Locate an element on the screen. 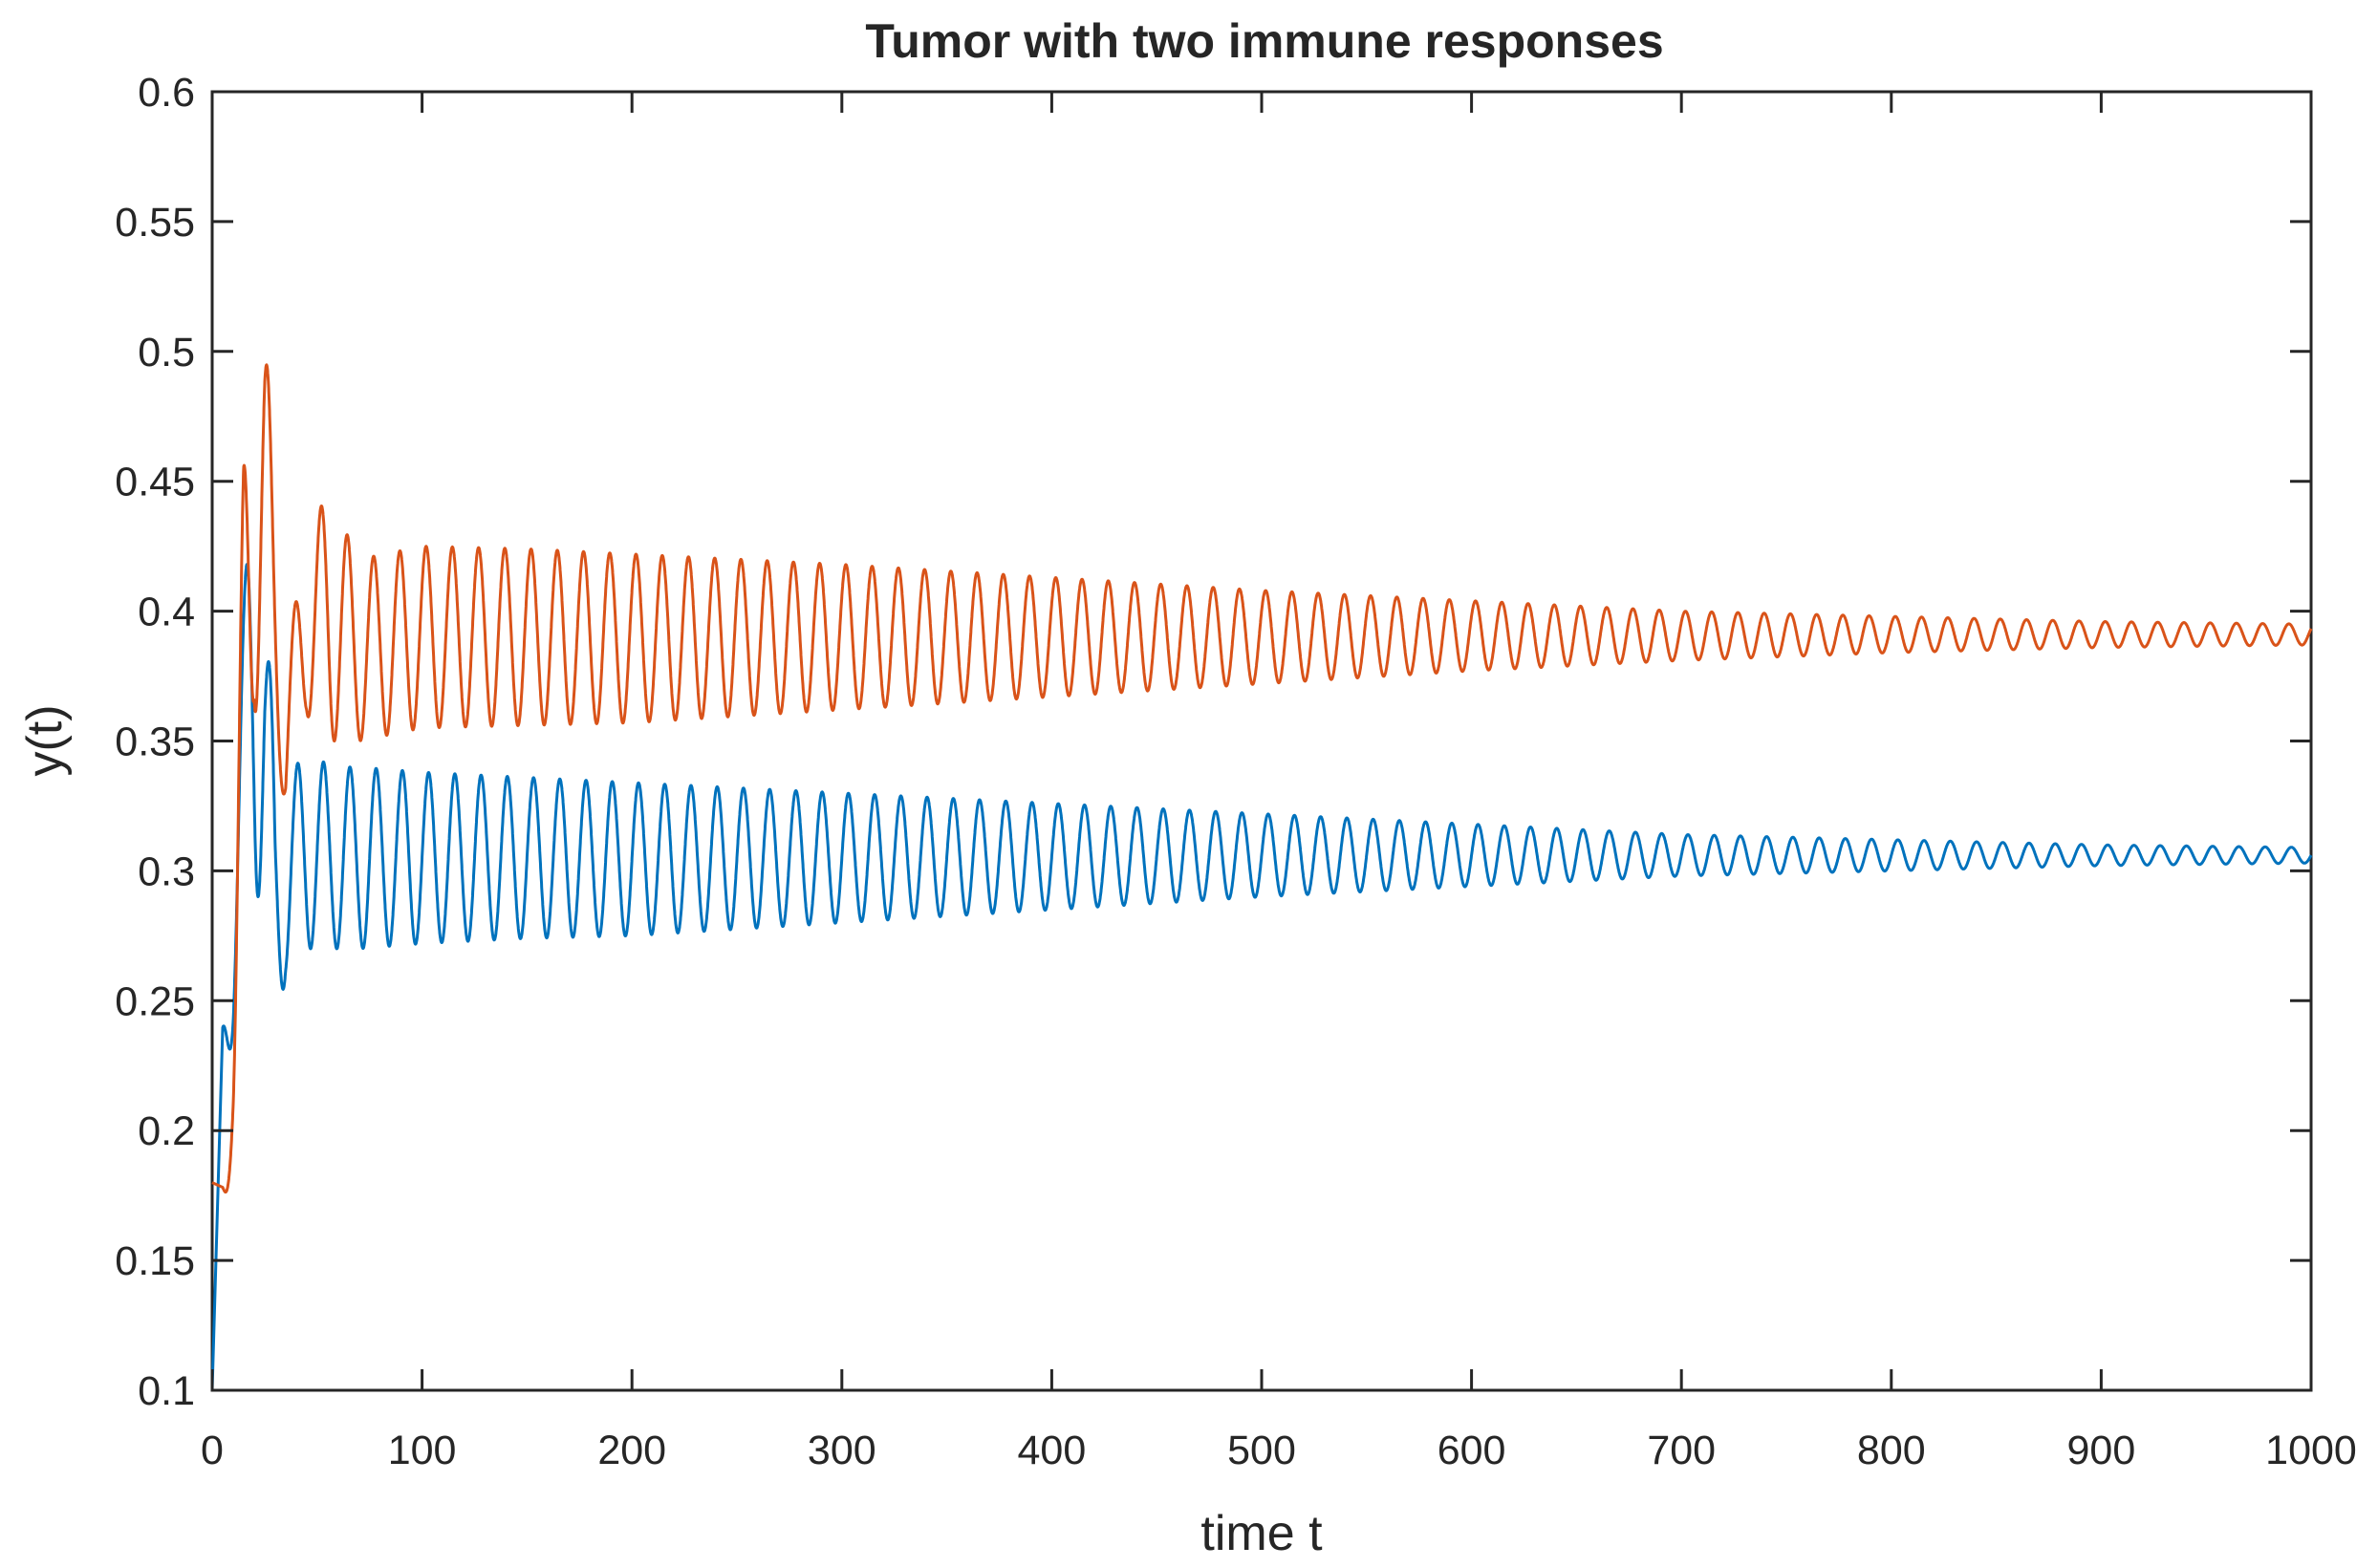  x-tick-label: 300 is located at coordinates (842, 1451).